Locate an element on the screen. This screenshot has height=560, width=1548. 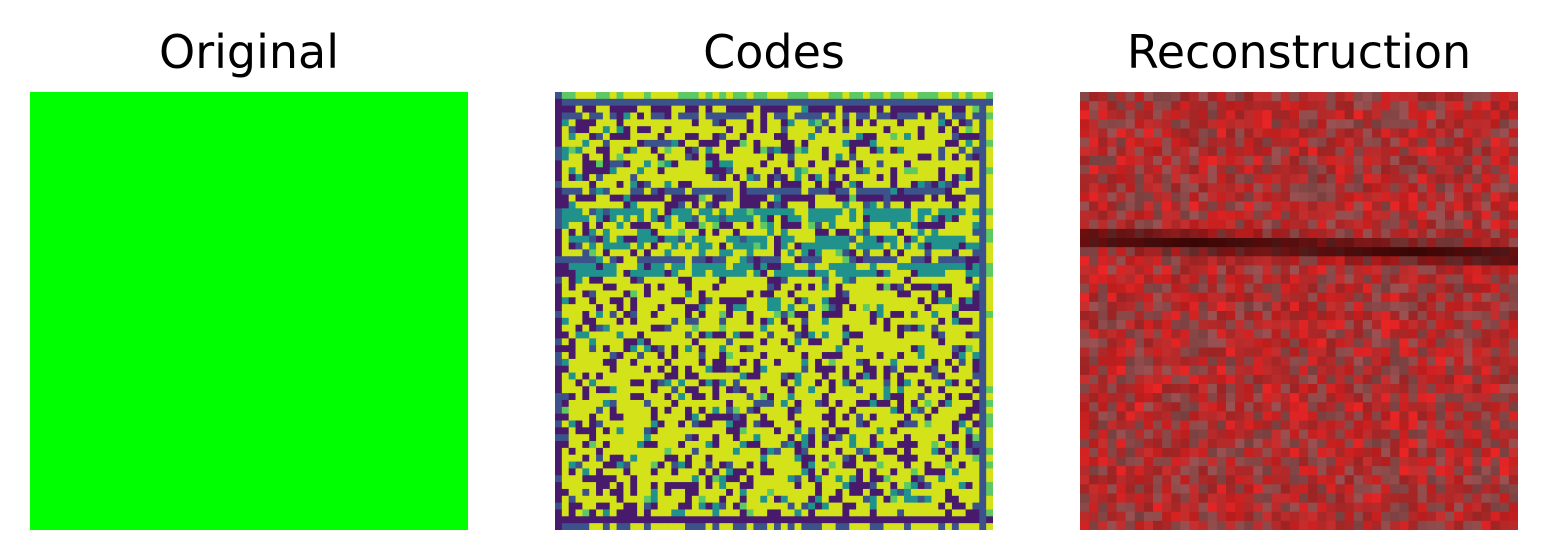
original-title: Original is located at coordinates (248, 52).